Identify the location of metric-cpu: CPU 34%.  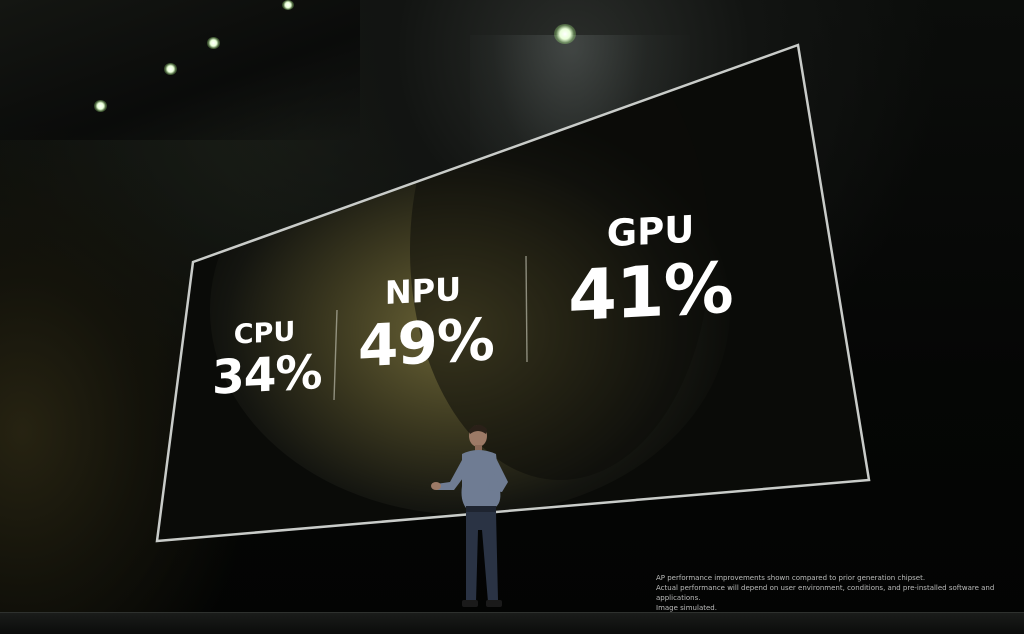
(267, 360).